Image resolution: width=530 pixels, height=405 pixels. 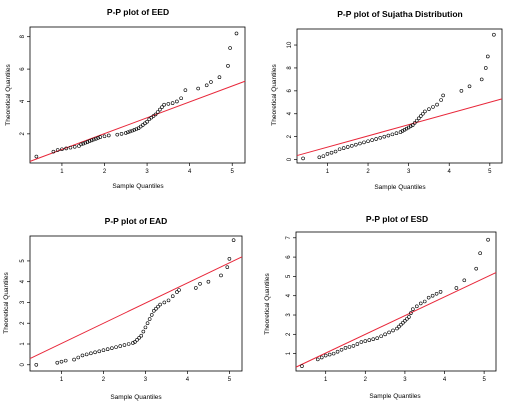 I want to click on x-tick-label: 2, so click(x=104, y=380).